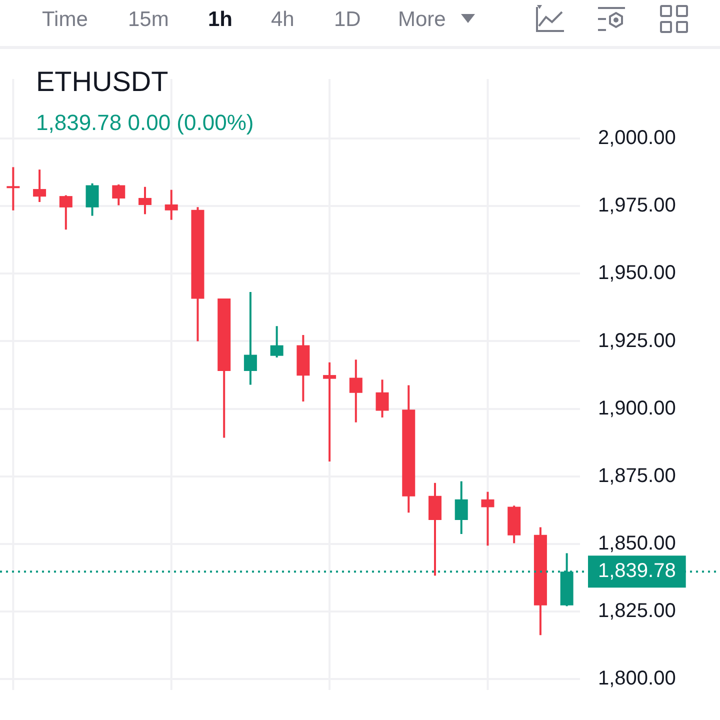 Image resolution: width=720 pixels, height=720 pixels. I want to click on y-tick-label: 1,975.00, so click(637, 205).